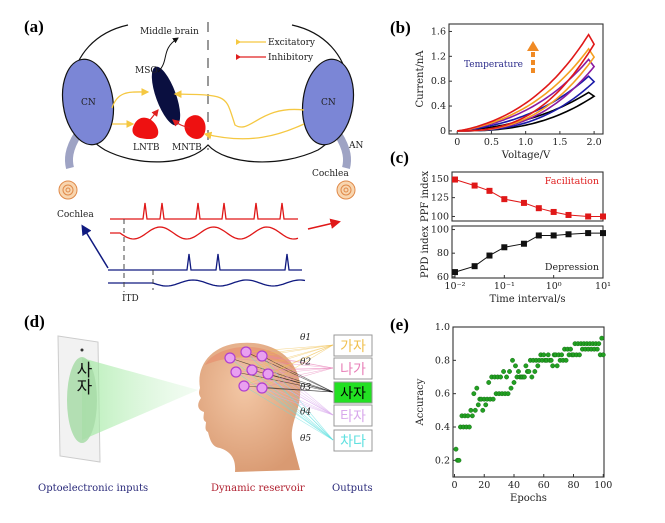 This screenshot has height=523, width=665. I want to click on x-tick-label: 60, so click(544, 485).